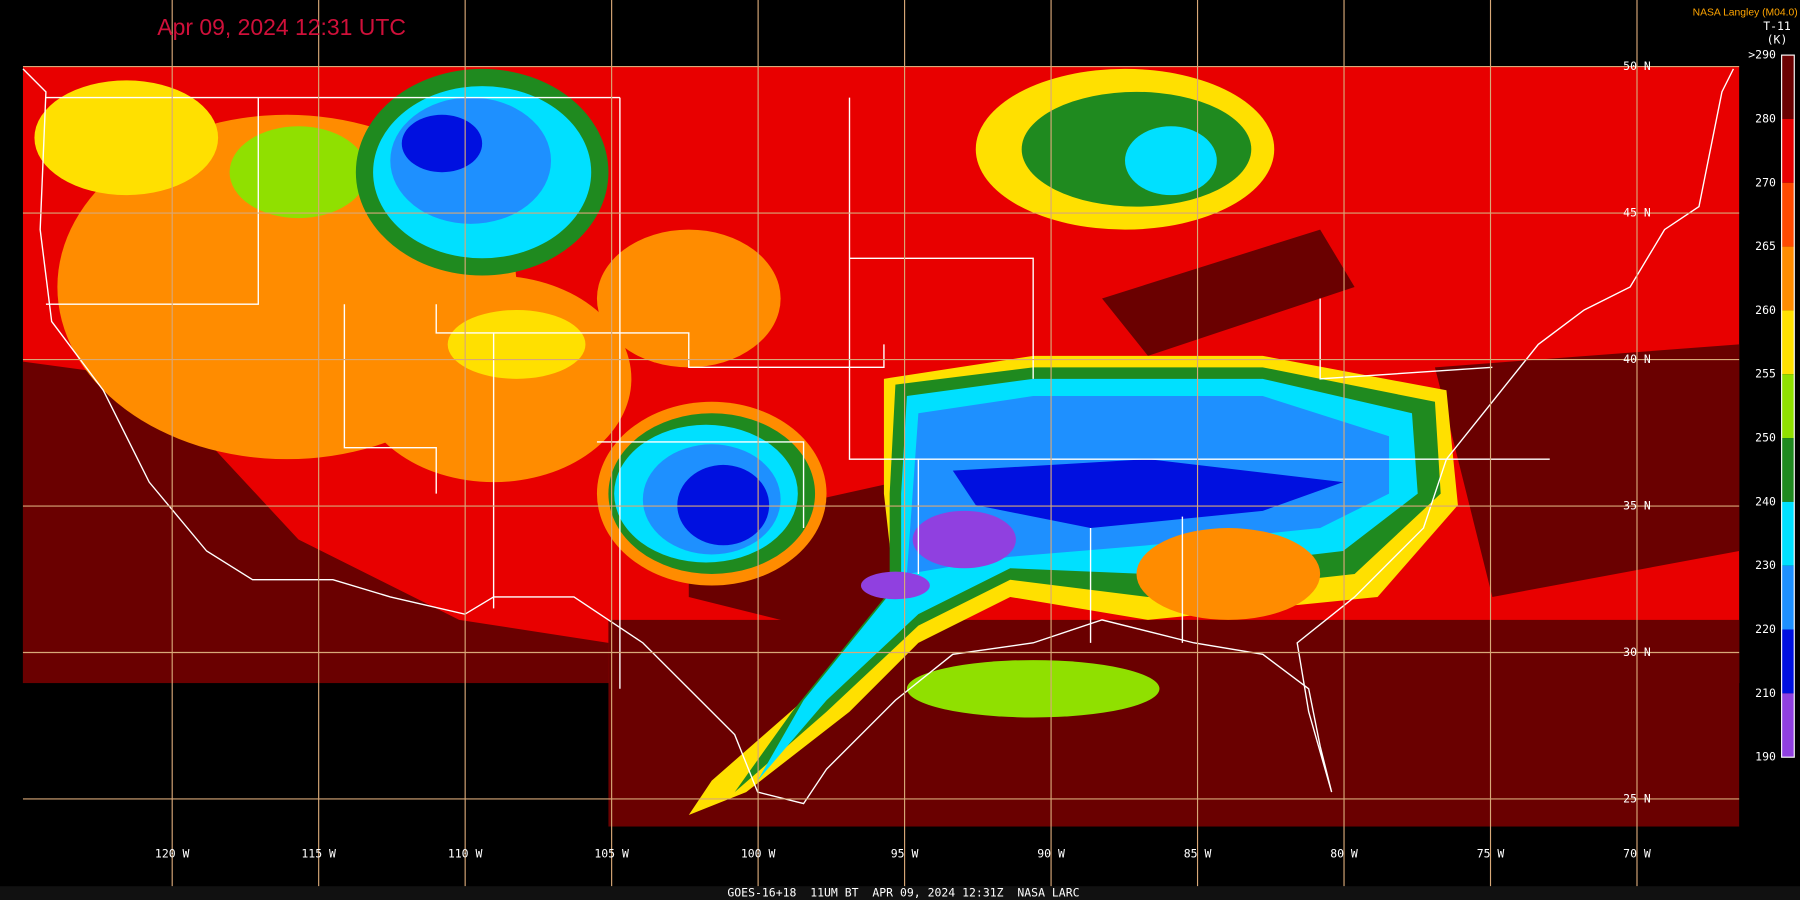  What do you see at coordinates (1765, 310) in the screenshot?
I see `colorbar-label: 260` at bounding box center [1765, 310].